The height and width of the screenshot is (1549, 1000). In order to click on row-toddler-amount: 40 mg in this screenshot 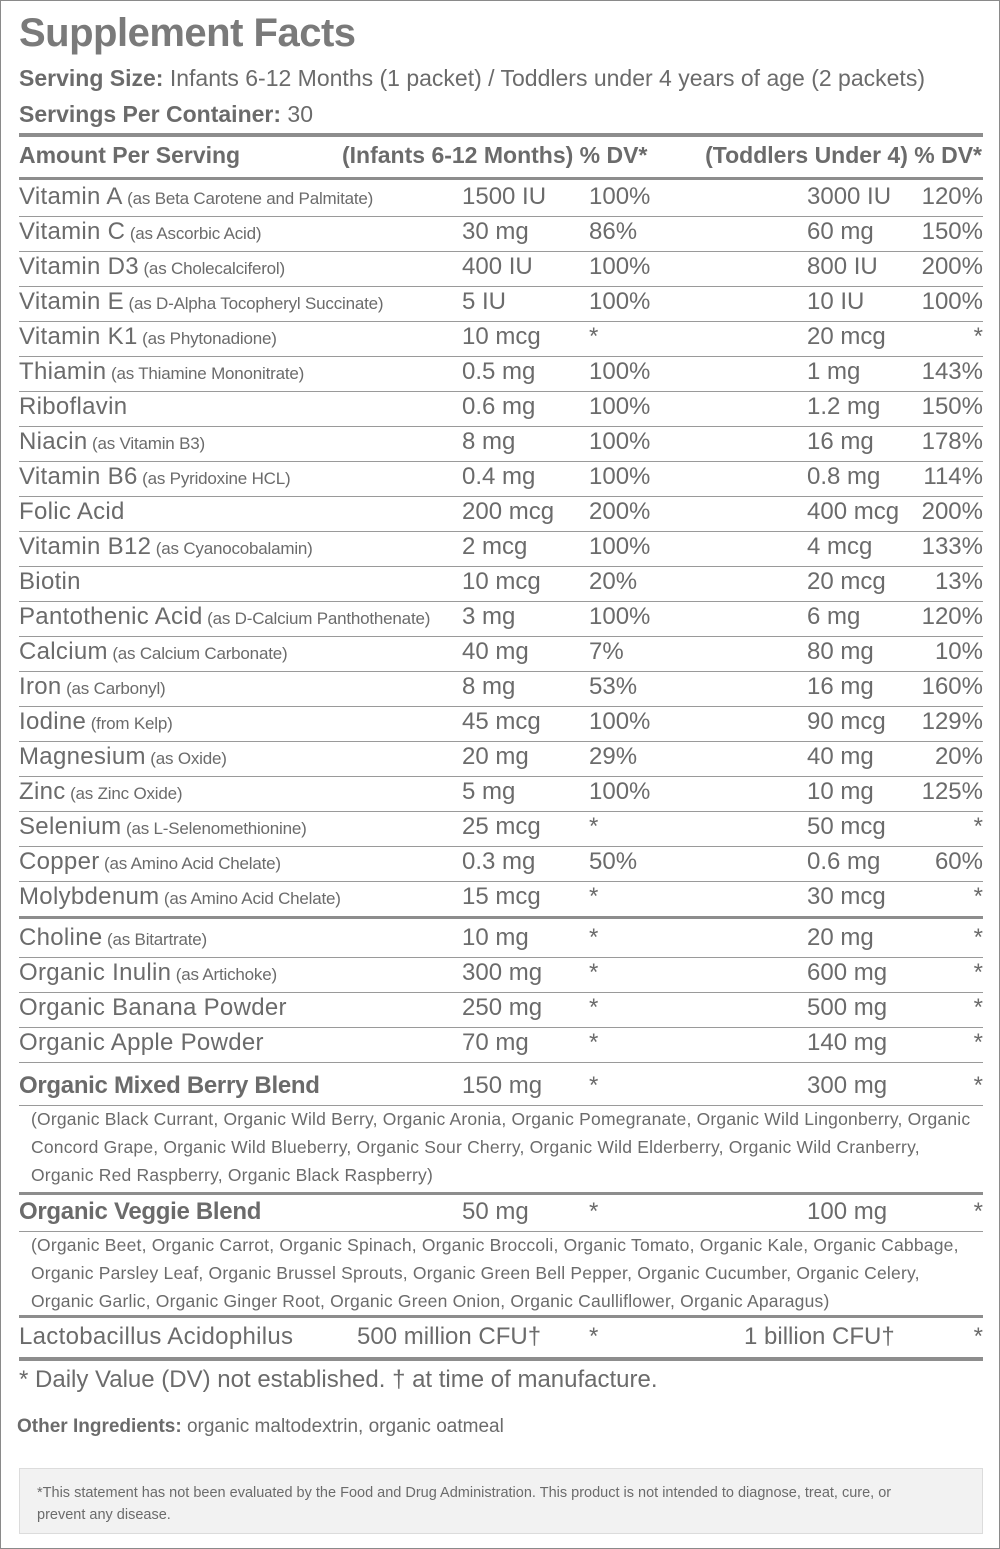, I will do `click(840, 756)`.